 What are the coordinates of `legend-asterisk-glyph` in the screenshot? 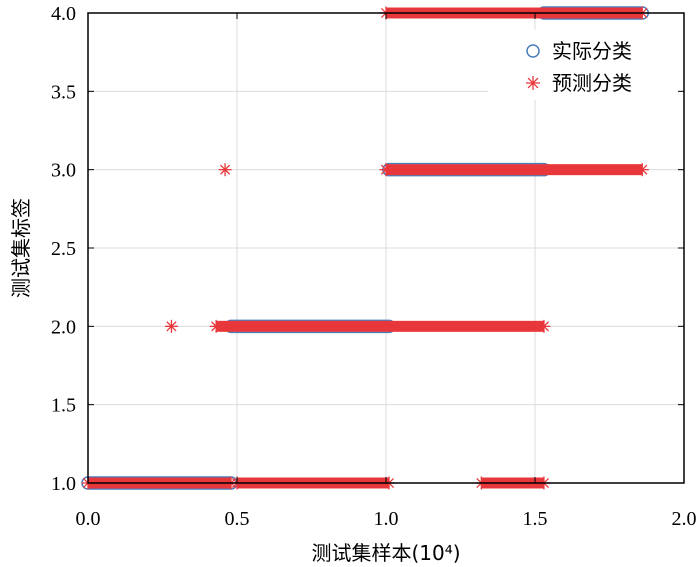 It's located at (533, 83).